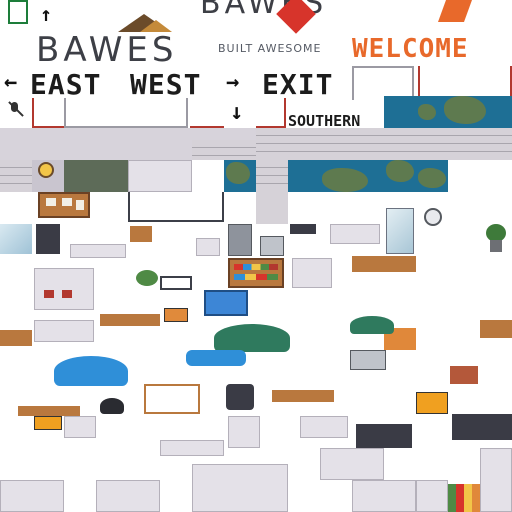 The height and width of the screenshot is (512, 512). What do you see at coordinates (272, 246) in the screenshot?
I see `sink` at bounding box center [272, 246].